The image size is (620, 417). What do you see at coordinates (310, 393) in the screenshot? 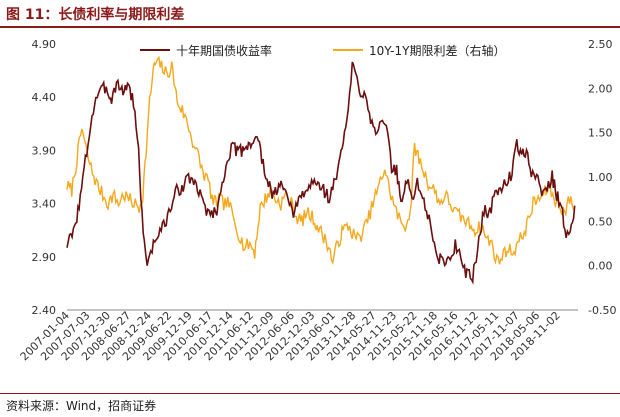
I see `source-rule` at bounding box center [310, 393].